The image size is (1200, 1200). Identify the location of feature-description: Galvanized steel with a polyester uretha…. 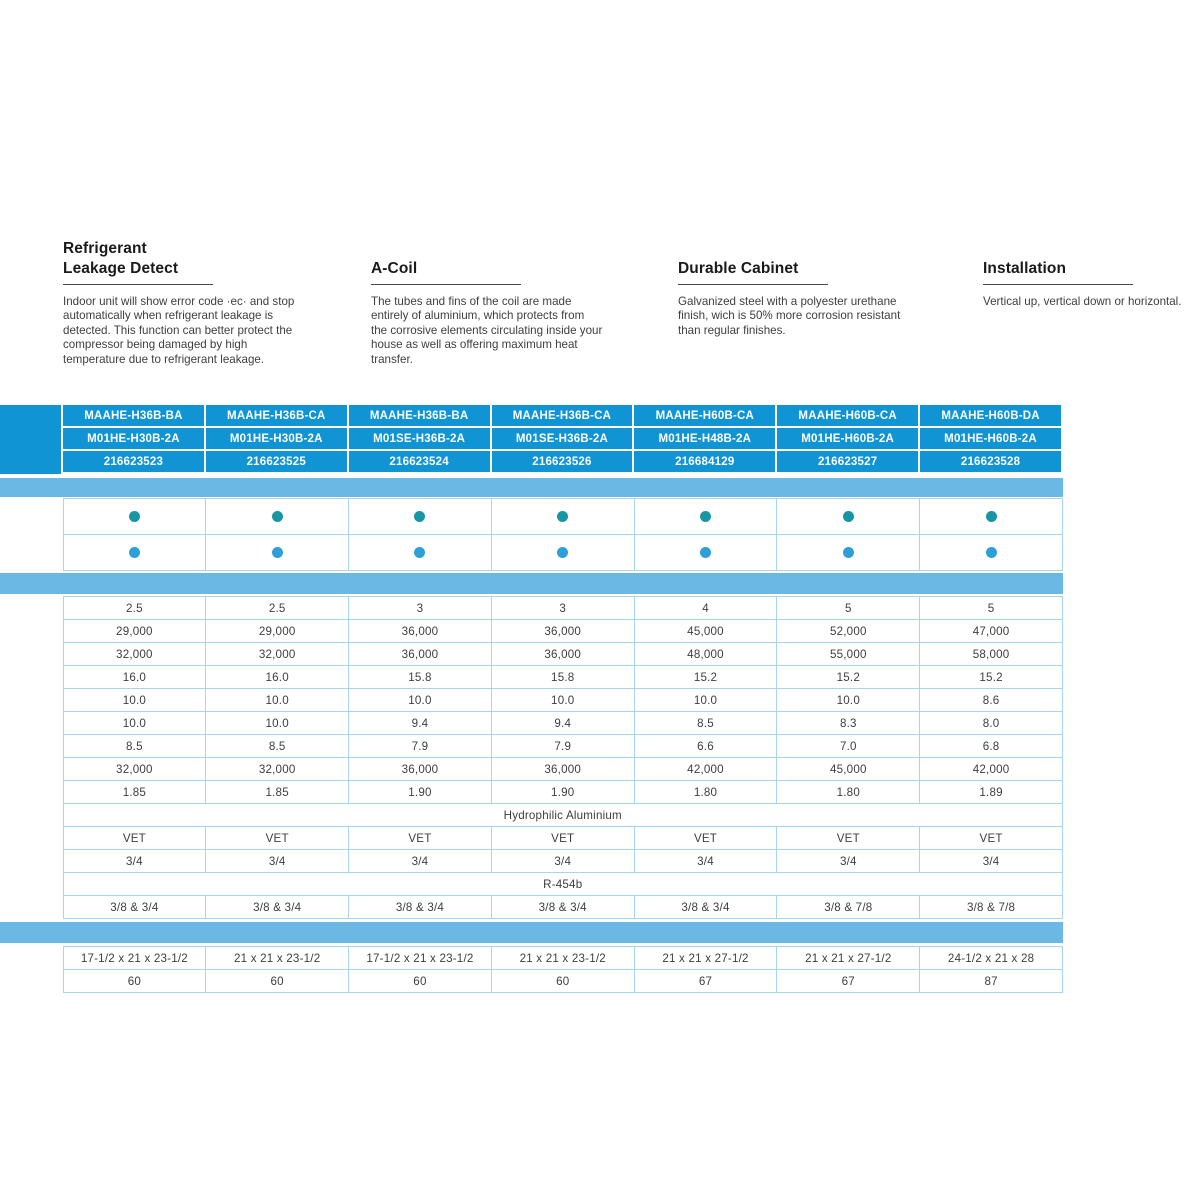
(789, 316).